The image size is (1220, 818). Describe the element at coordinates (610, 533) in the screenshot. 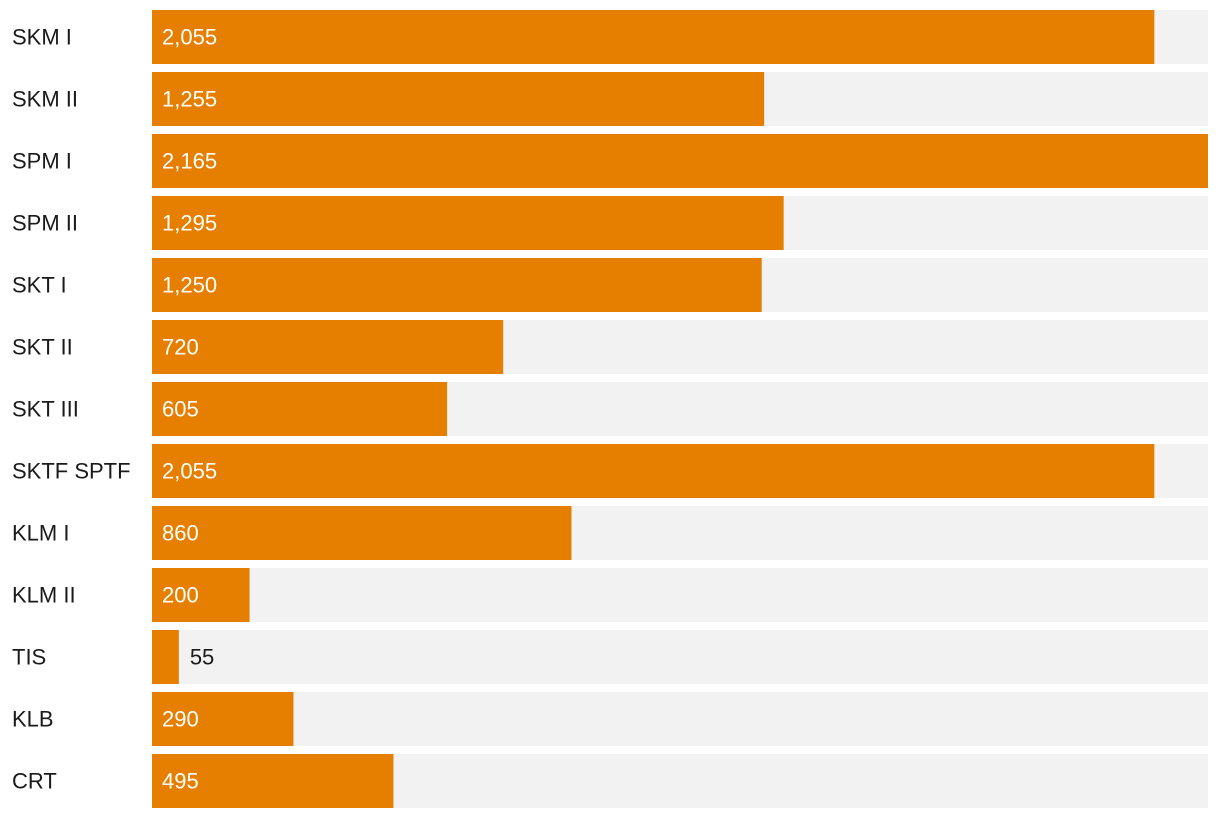

I see `bar-row: KLM I 860` at that location.